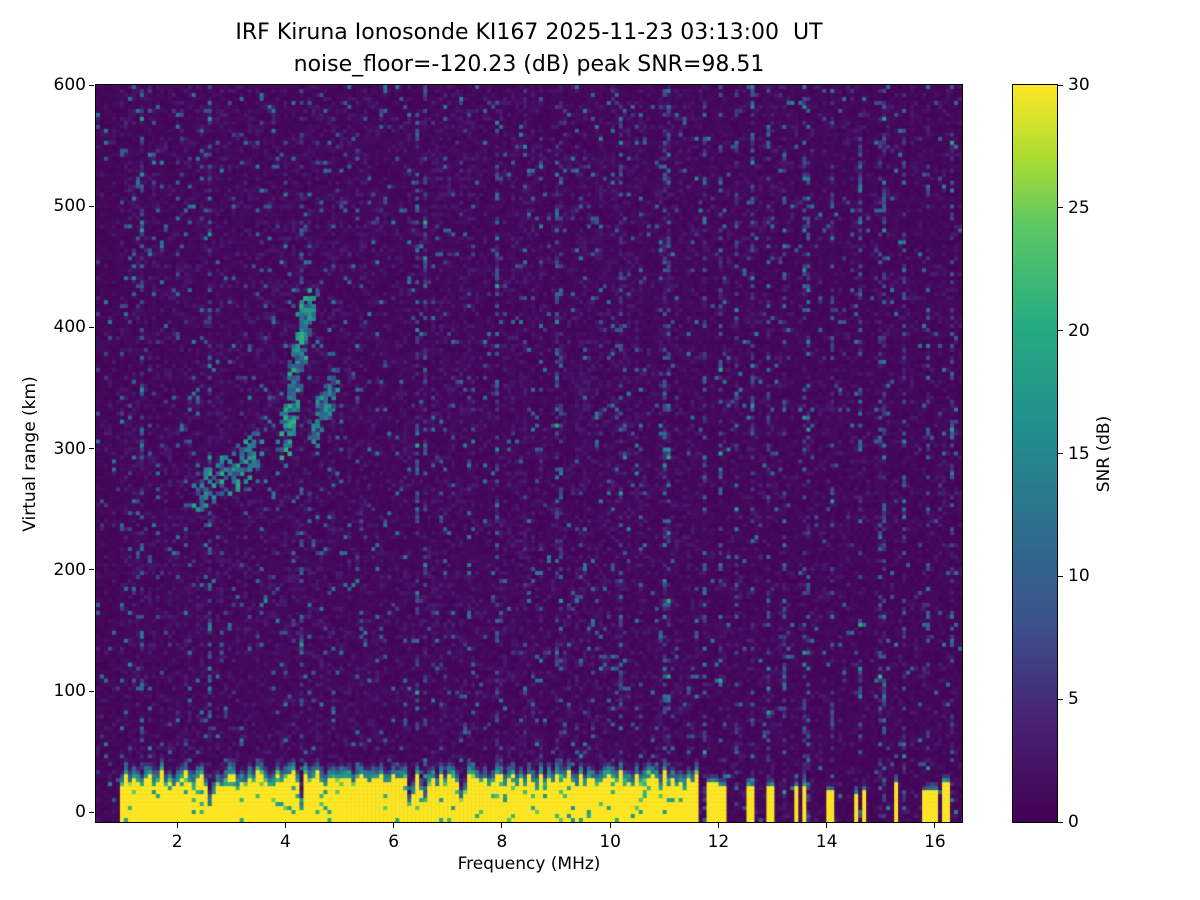 The height and width of the screenshot is (900, 1200). I want to click on x-tick-label: 14, so click(826, 842).